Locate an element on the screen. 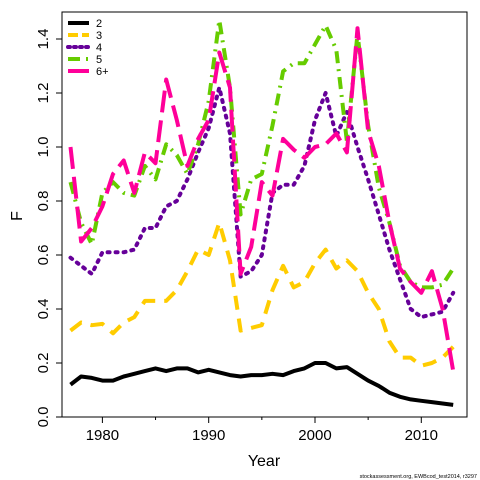 Image resolution: width=480 pixels, height=480 pixels. legend-label: 4 is located at coordinates (99, 48).